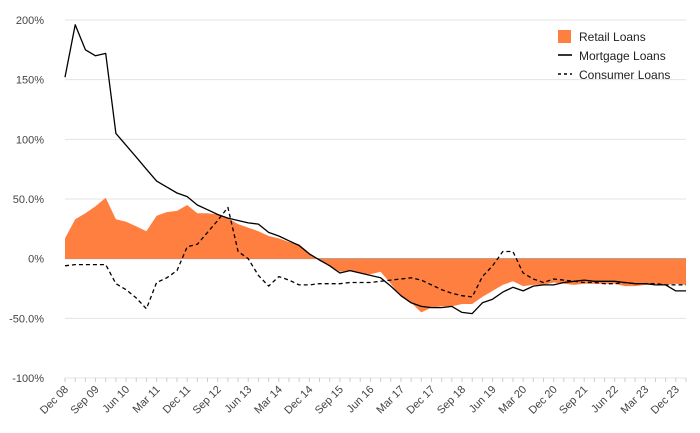  Describe the element at coordinates (573, 400) in the screenshot. I see `x-tick-label: Sep 21` at that location.